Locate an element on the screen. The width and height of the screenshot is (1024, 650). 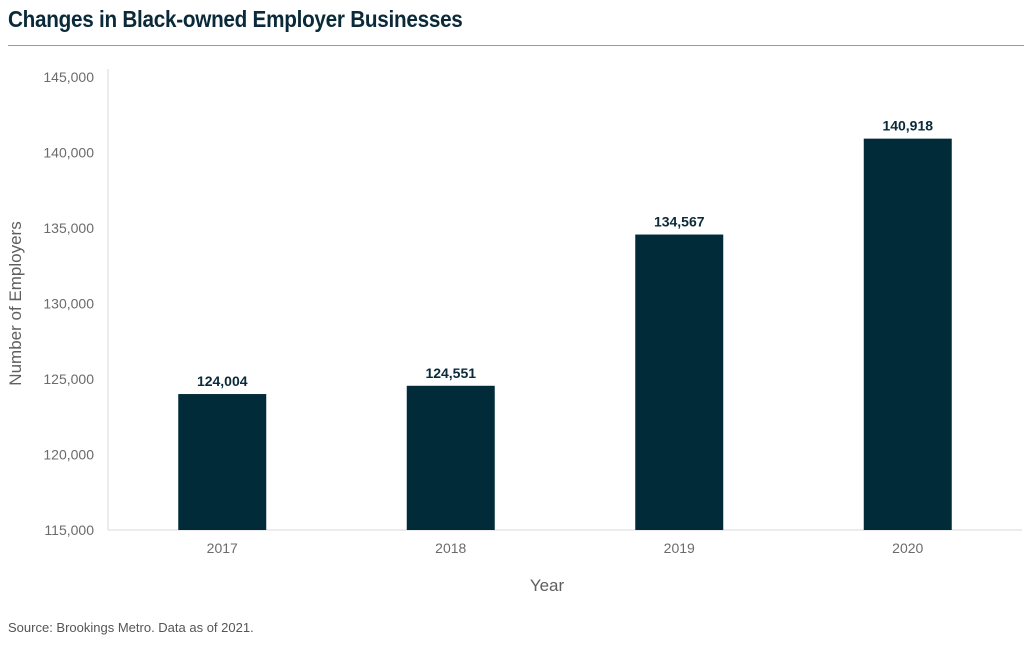
y-tick-label: 120,000 is located at coordinates (68, 455).